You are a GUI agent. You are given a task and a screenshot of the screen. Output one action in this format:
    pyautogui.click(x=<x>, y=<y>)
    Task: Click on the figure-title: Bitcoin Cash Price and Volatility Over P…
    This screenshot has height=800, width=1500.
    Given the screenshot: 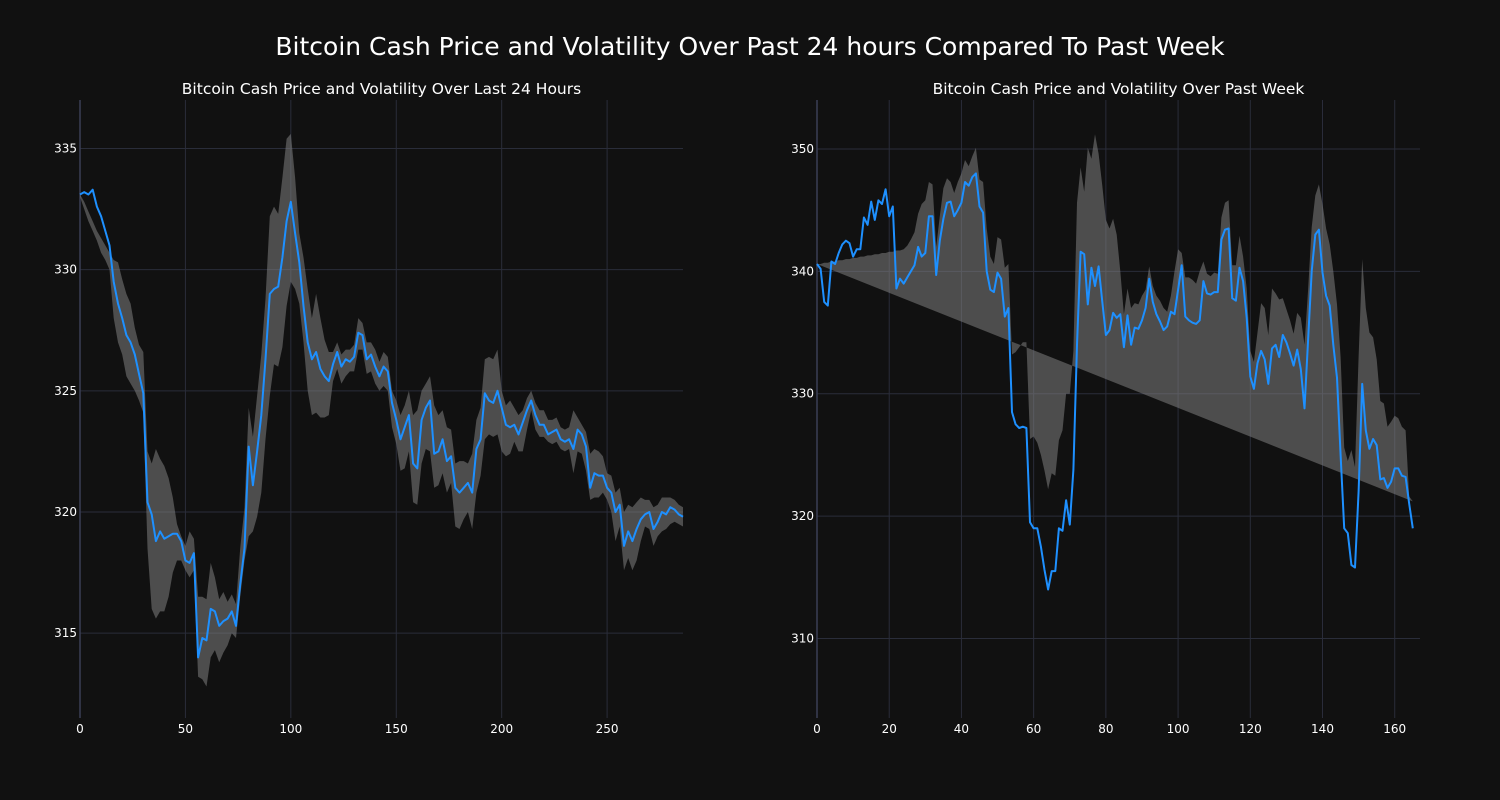 What is the action you would take?
    pyautogui.click(x=750, y=46)
    